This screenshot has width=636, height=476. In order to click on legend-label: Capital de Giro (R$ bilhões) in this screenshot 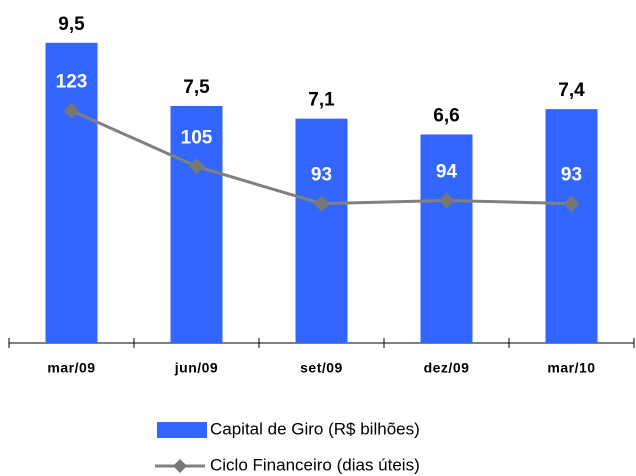, I will do `click(315, 428)`.